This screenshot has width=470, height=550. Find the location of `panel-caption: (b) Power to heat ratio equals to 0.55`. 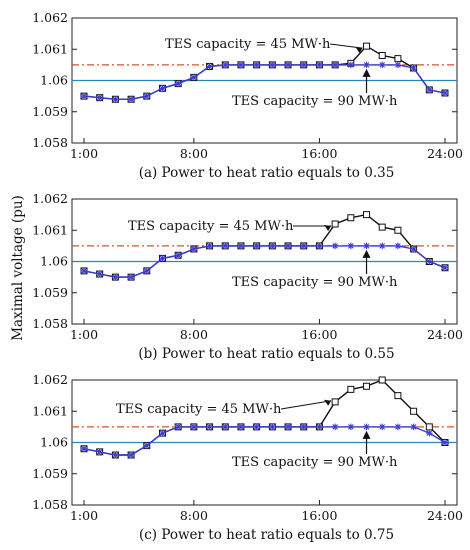

panel-caption: (b) Power to heat ratio equals to 0.55 is located at coordinates (266, 354).